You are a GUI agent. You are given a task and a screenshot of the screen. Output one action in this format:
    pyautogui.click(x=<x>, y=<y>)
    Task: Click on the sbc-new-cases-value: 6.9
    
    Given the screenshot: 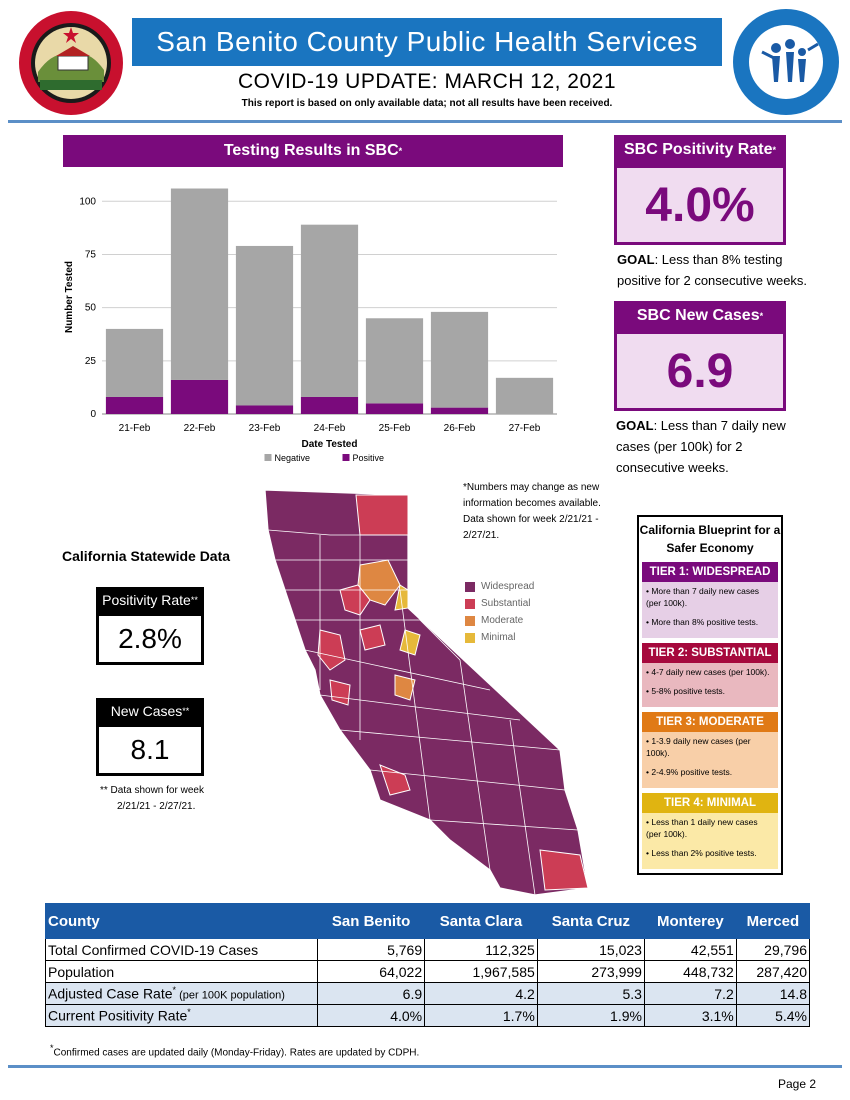 What is the action you would take?
    pyautogui.click(x=700, y=371)
    